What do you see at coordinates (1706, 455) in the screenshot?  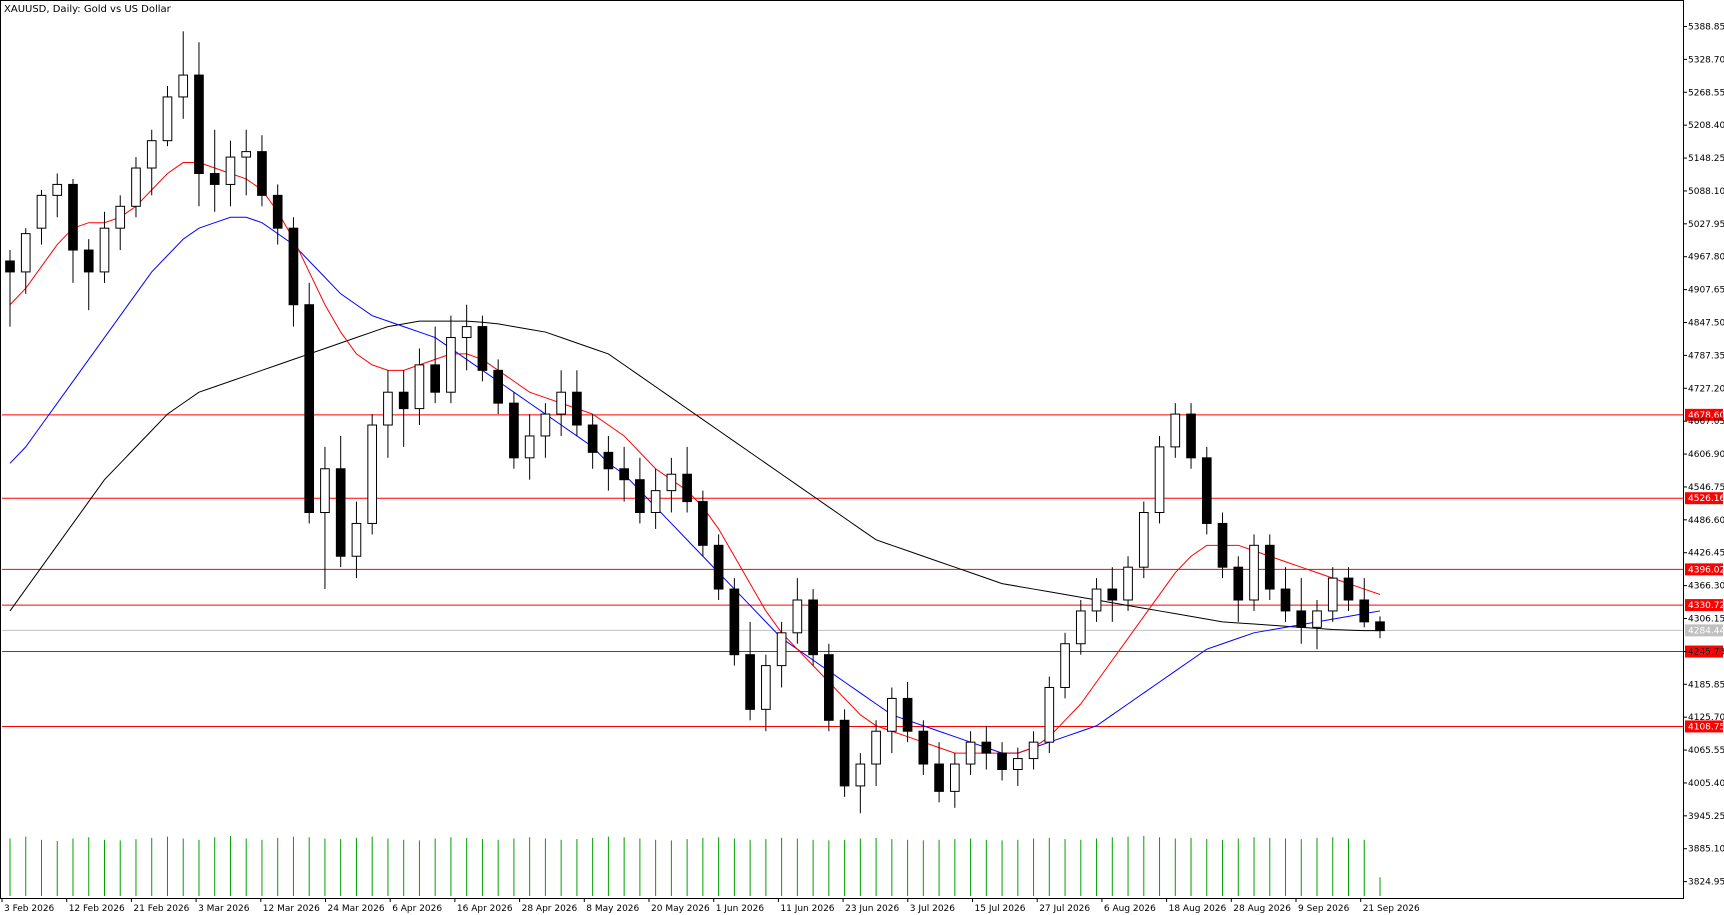 I see `y-tick-label: 4606.90` at bounding box center [1706, 455].